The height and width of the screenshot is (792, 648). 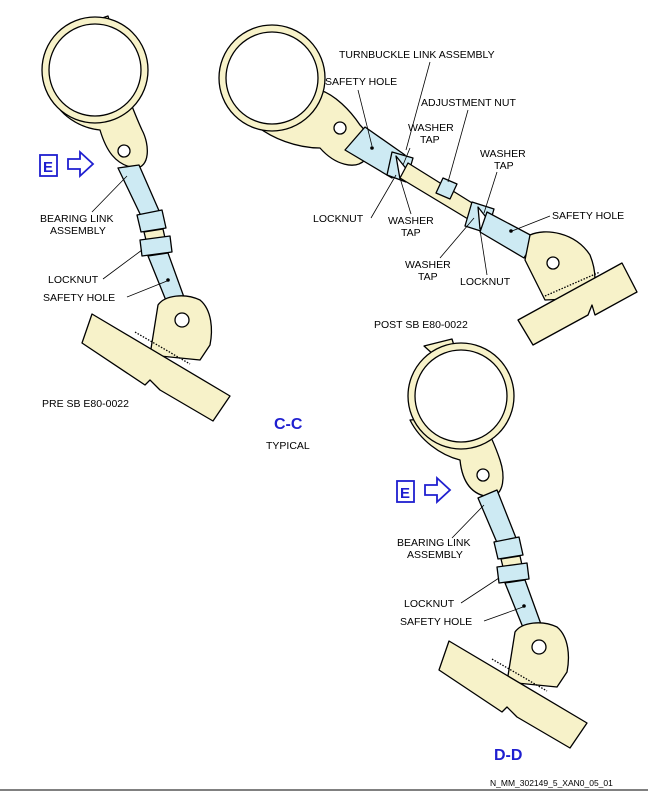 What do you see at coordinates (428, 265) in the screenshot?
I see `washer-tap-4-a: WASHER` at bounding box center [428, 265].